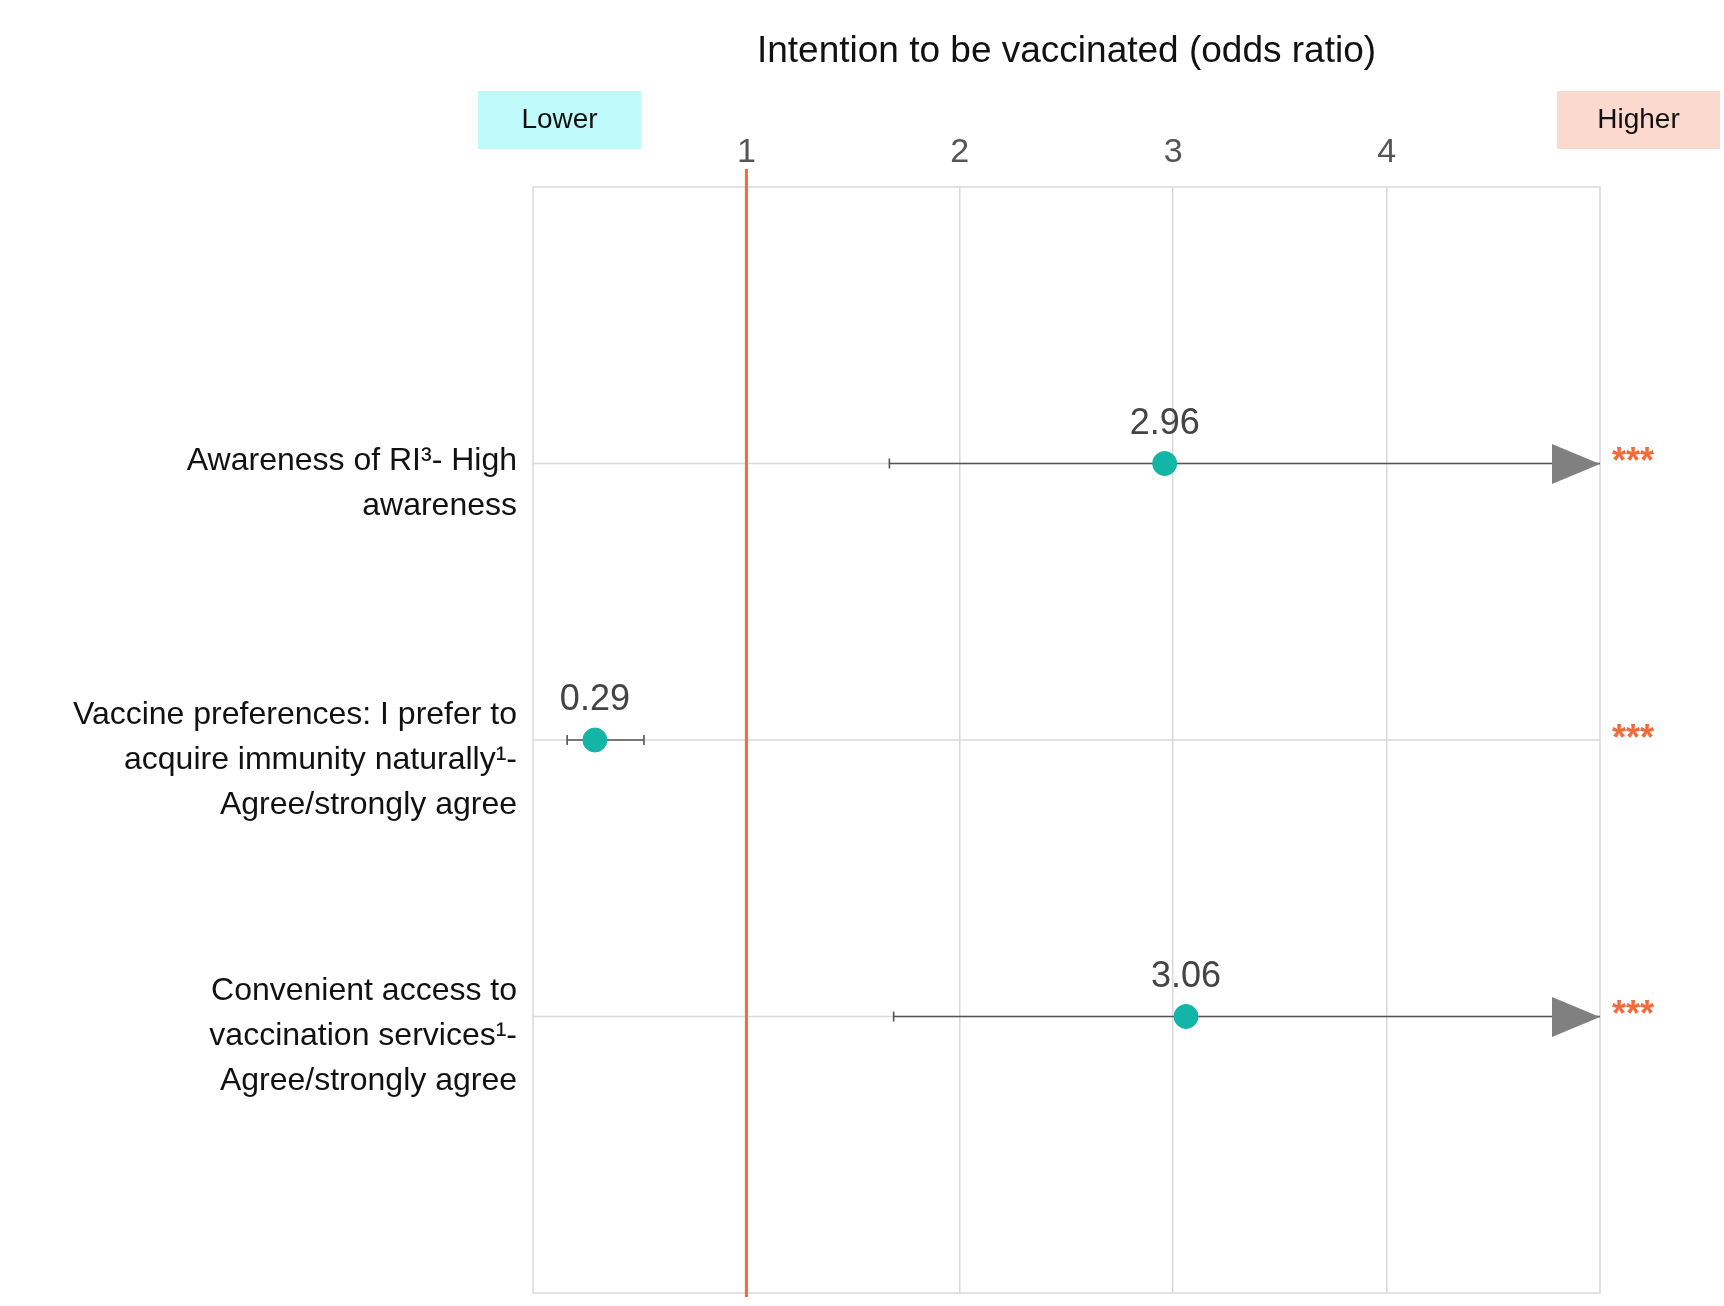  Describe the element at coordinates (1186, 974) in the screenshot. I see `data-label: 3.06` at that location.